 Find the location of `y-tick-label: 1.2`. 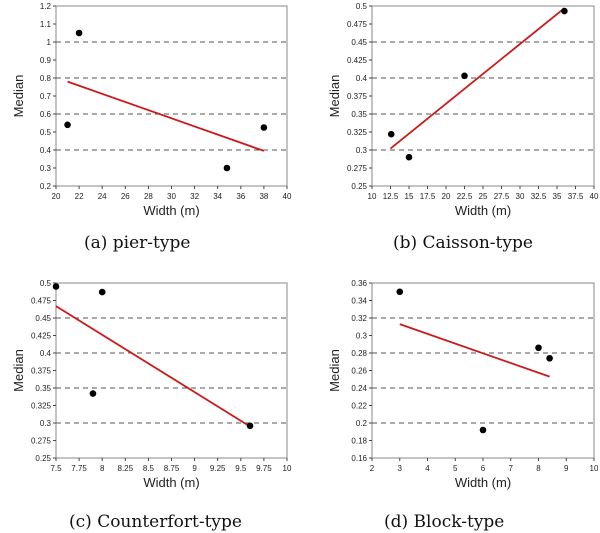

y-tick-label: 1.2 is located at coordinates (46, 6).